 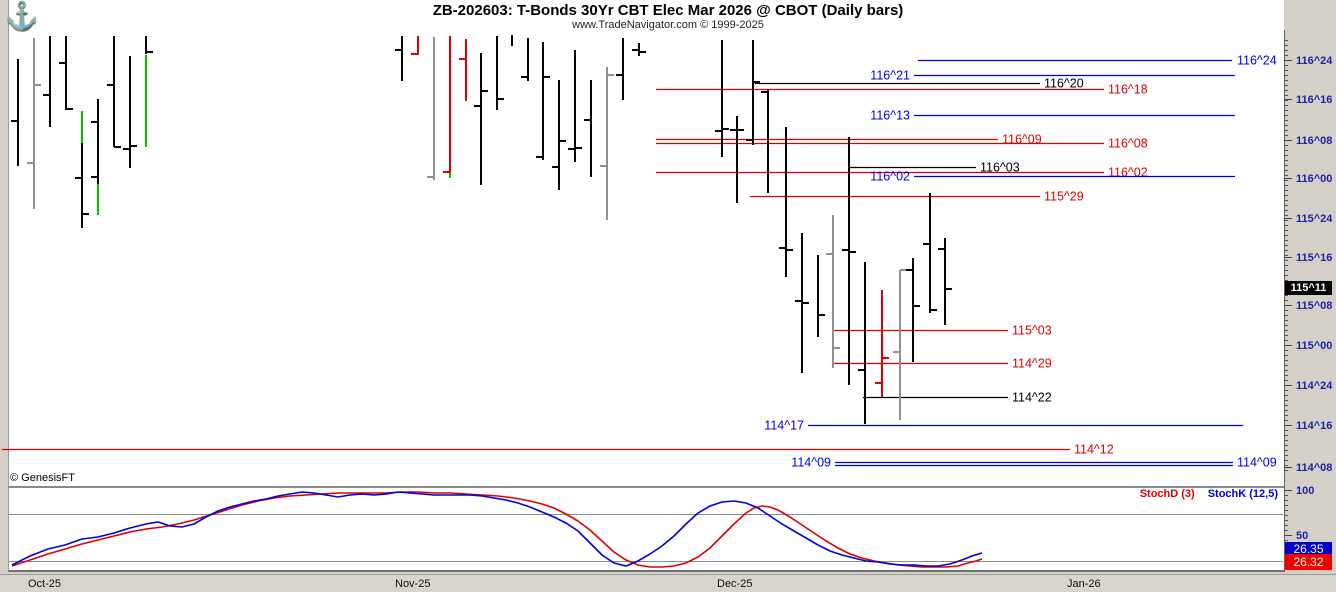 I want to click on price-axis-label: 116^24, so click(x=1314, y=61).